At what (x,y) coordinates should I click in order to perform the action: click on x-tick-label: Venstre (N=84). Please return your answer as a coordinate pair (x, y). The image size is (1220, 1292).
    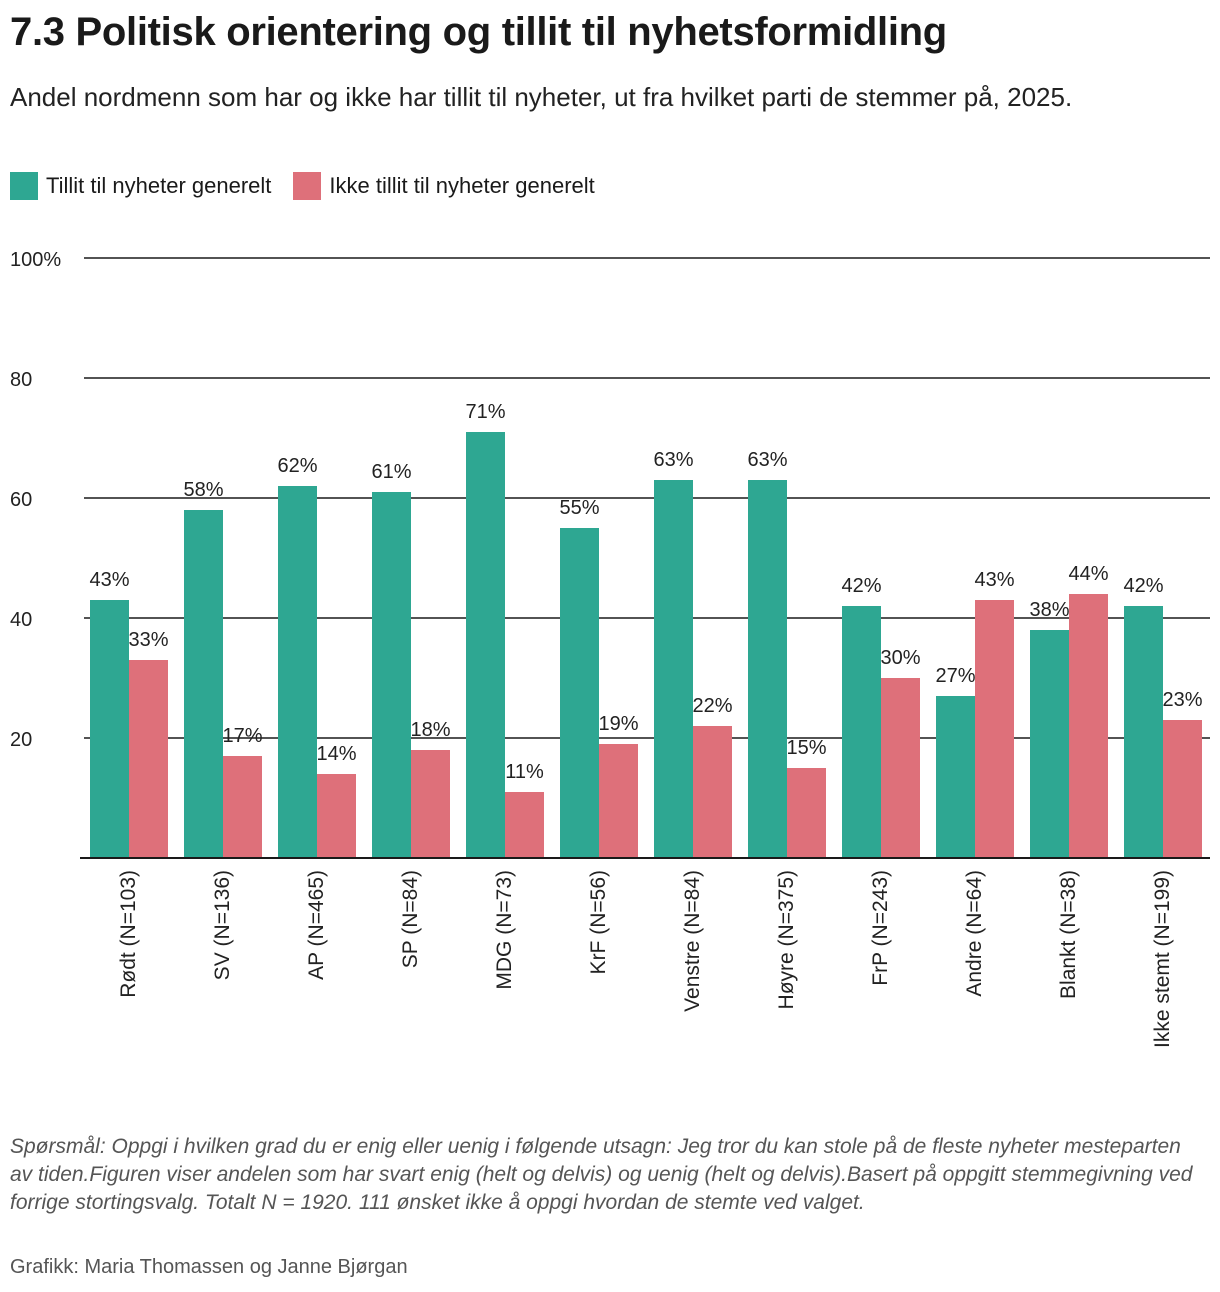
    Looking at the image, I should click on (692, 941).